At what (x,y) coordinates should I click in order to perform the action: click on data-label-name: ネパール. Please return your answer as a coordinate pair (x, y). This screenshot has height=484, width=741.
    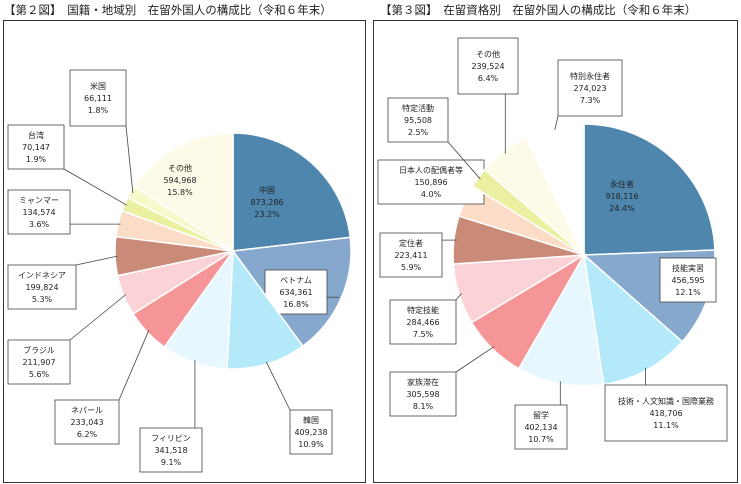
    Looking at the image, I should click on (87, 410).